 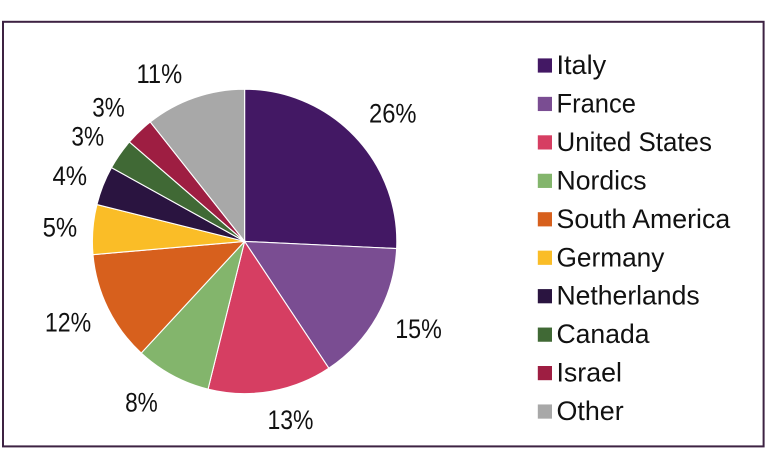 I want to click on svg-text: 4%, so click(x=70, y=176).